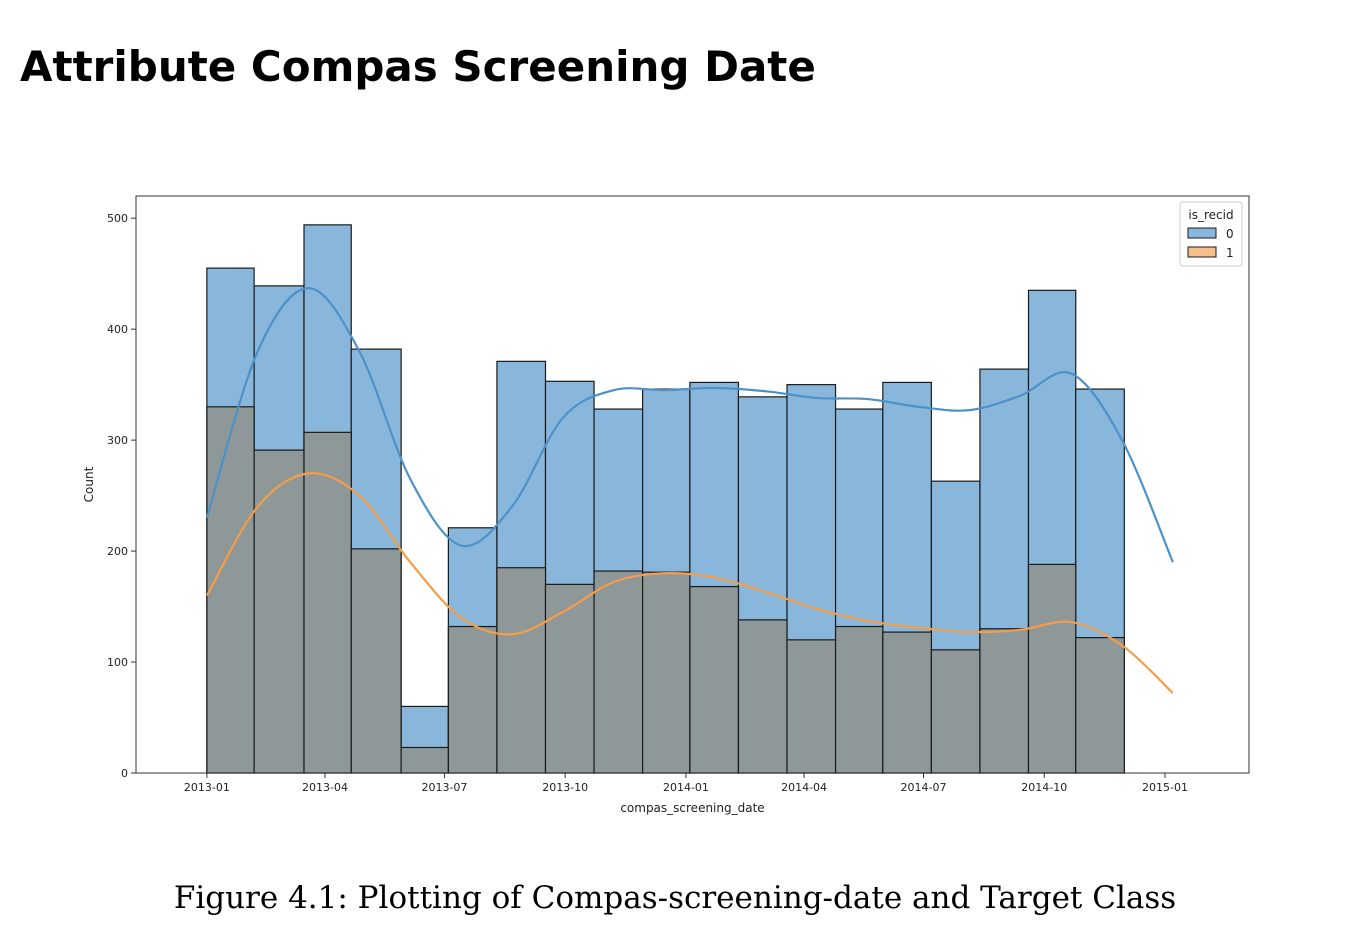  Describe the element at coordinates (124, 773) in the screenshot. I see `y-tick-label-0: 0` at that location.